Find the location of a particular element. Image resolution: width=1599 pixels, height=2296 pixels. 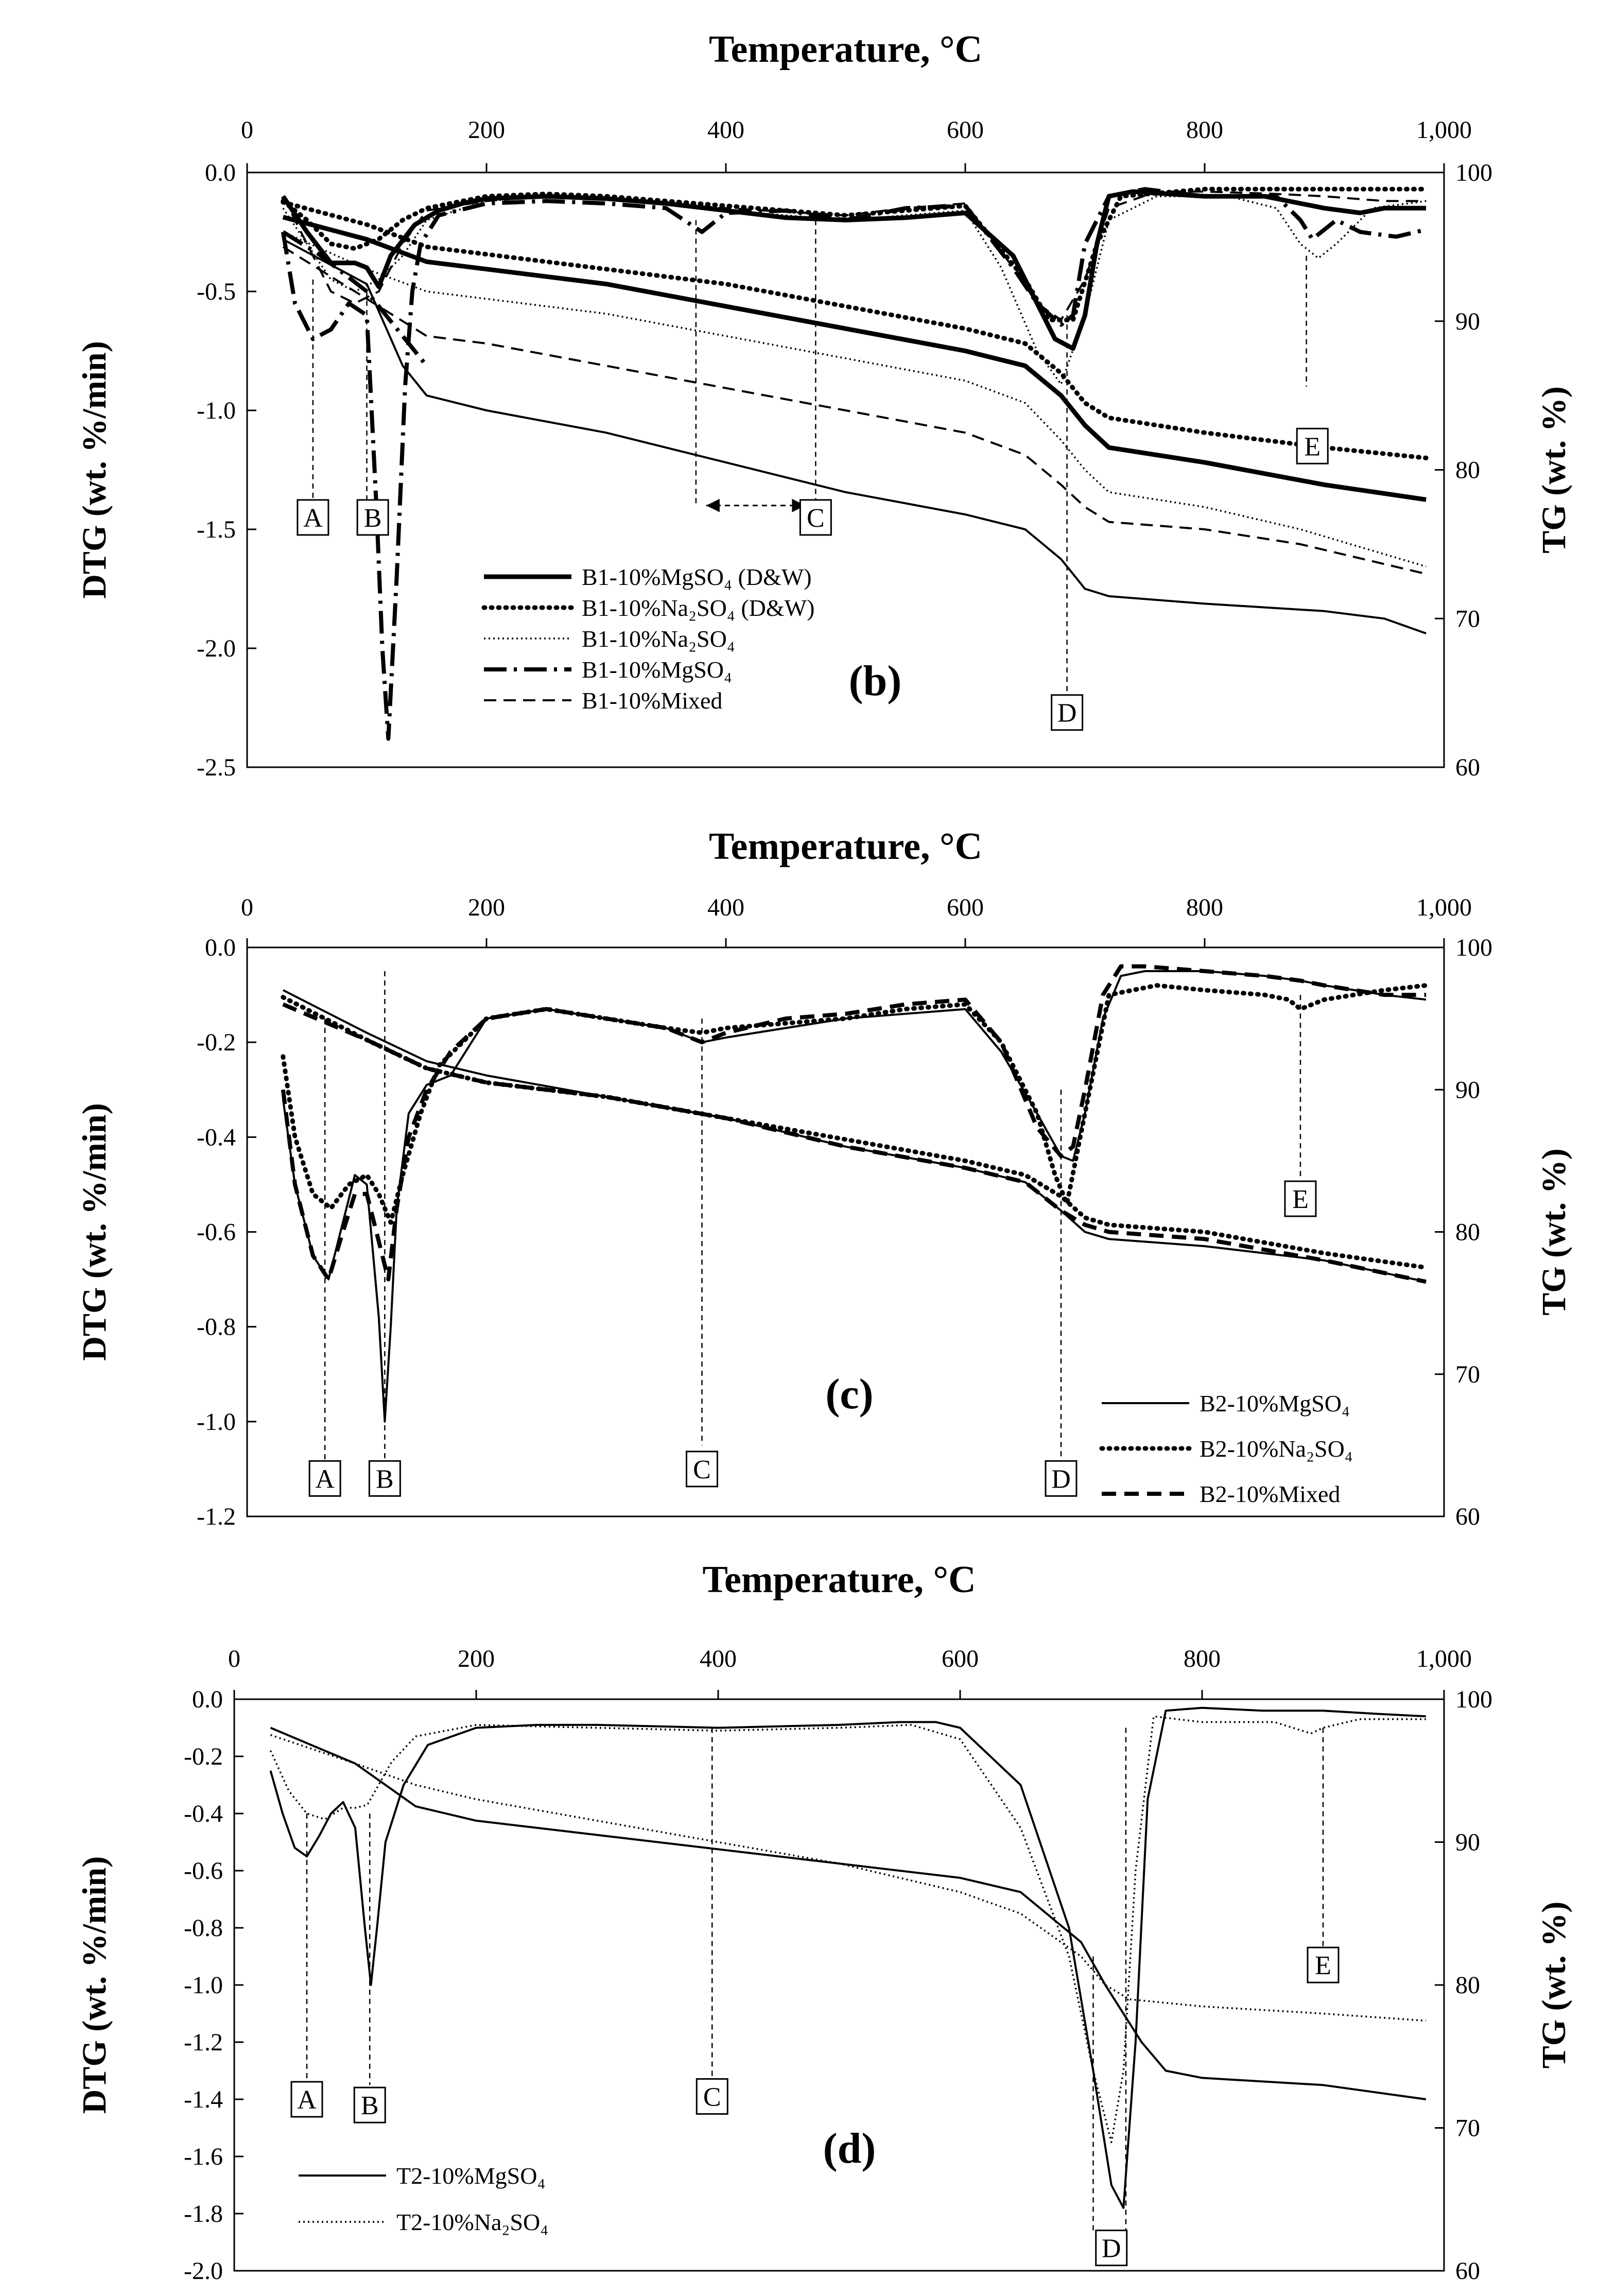

y-tick-label: -1.8 is located at coordinates (204, 2214).